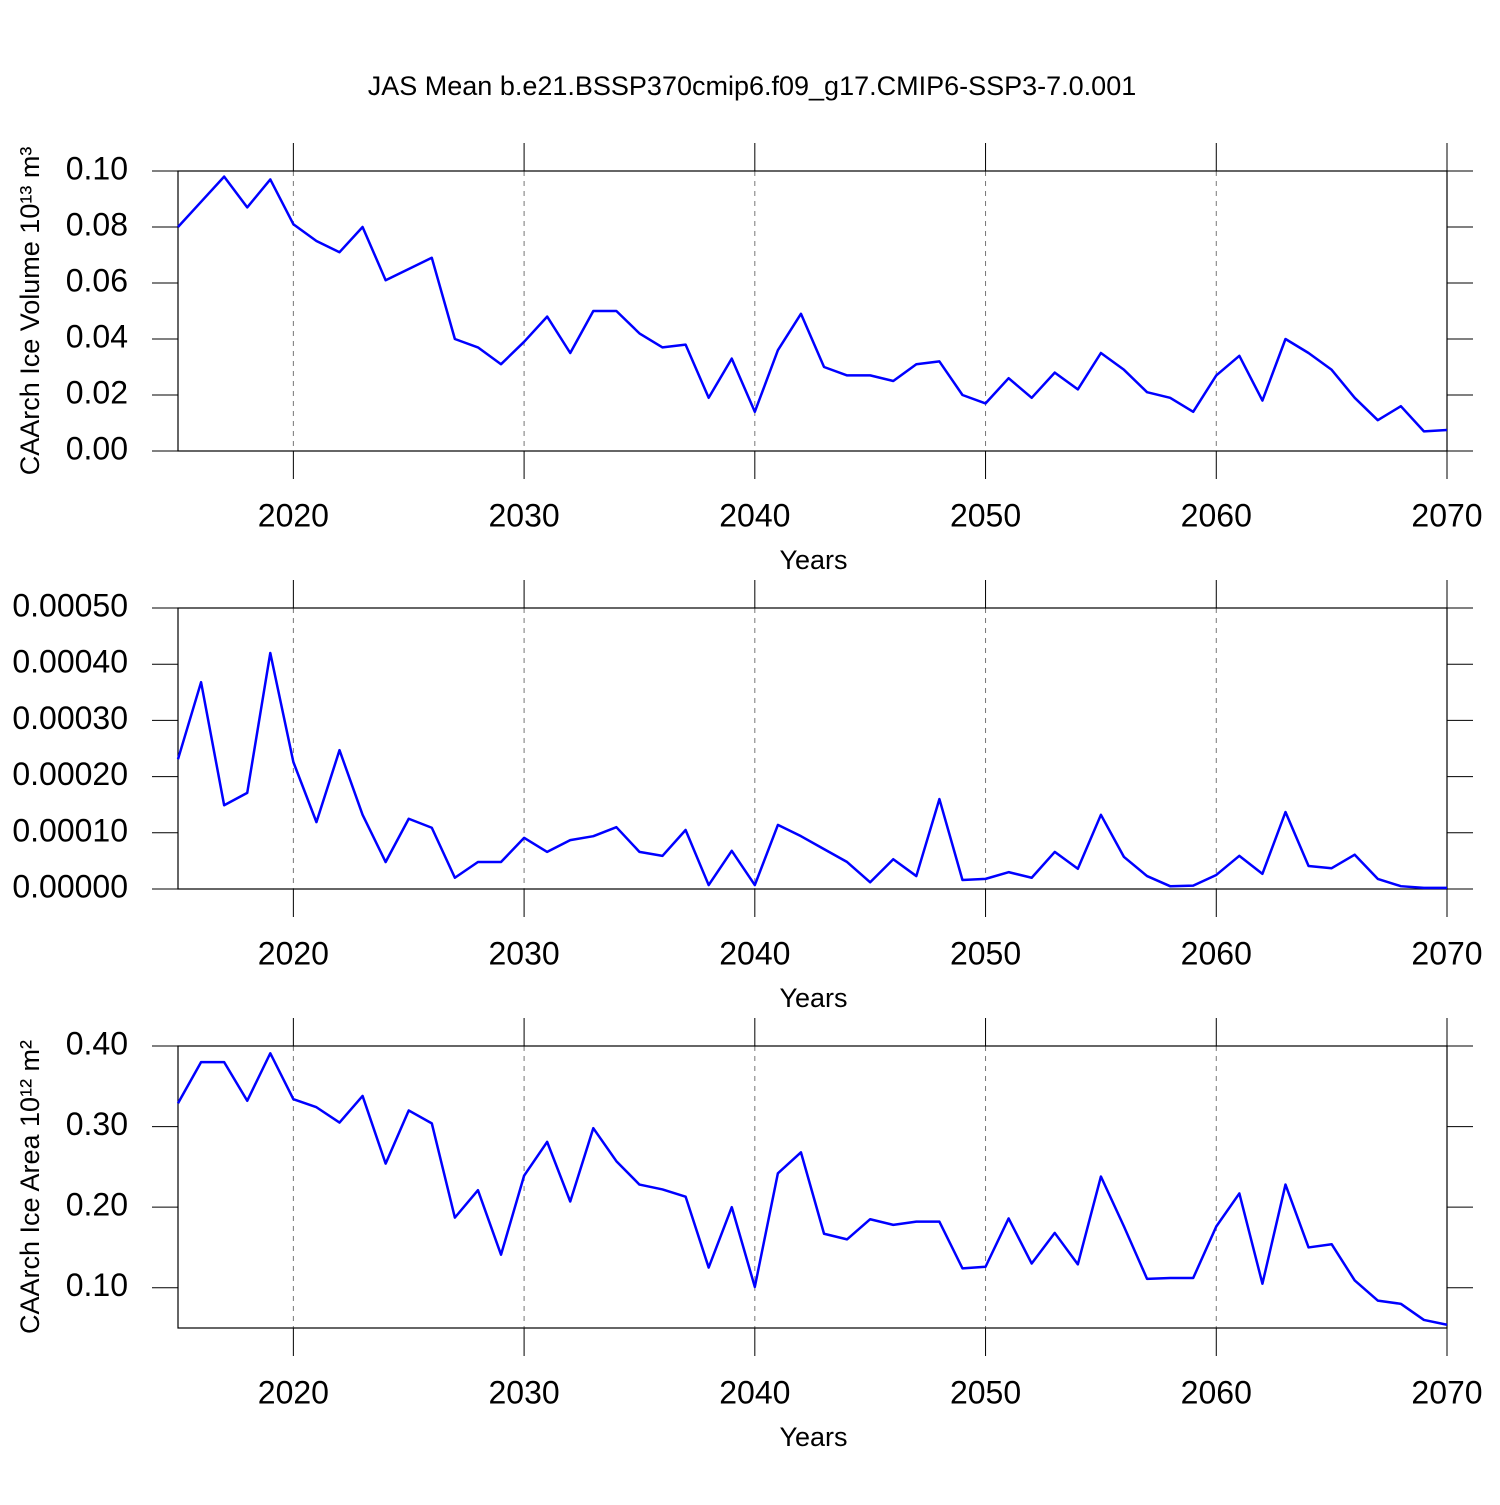 The image size is (1500, 1505). Describe the element at coordinates (70, 830) in the screenshot. I see `y-tick-label: 0.00010` at that location.